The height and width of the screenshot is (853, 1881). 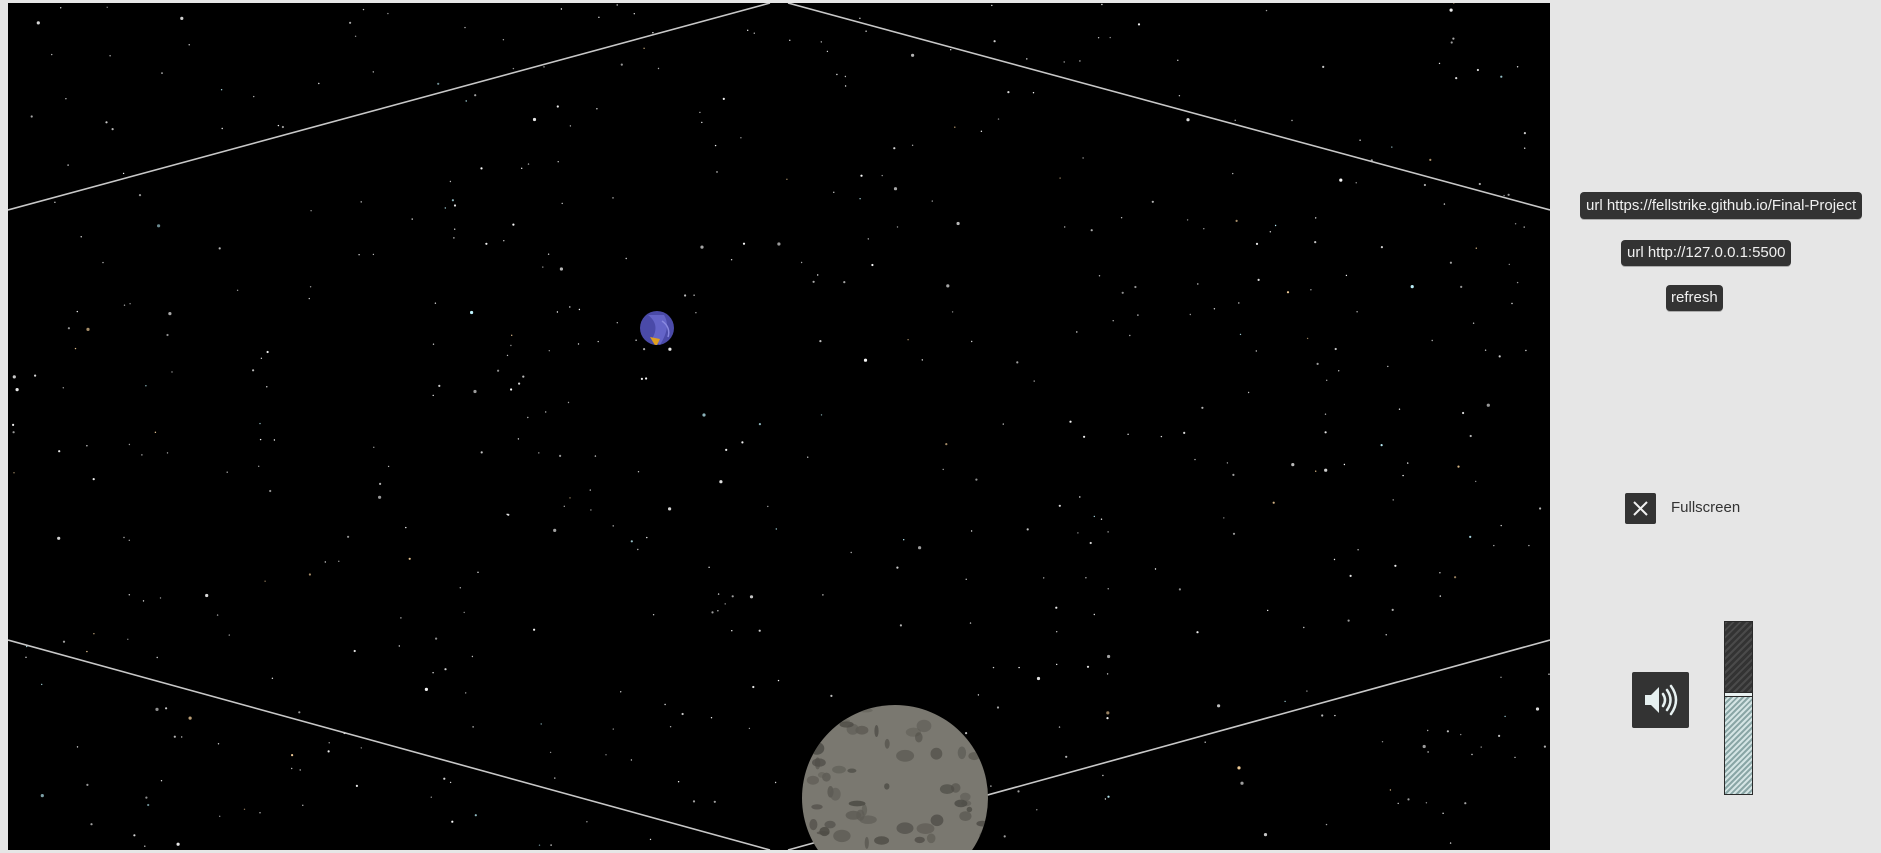 What do you see at coordinates (1640, 508) in the screenshot?
I see `fullscreen-checkbox` at bounding box center [1640, 508].